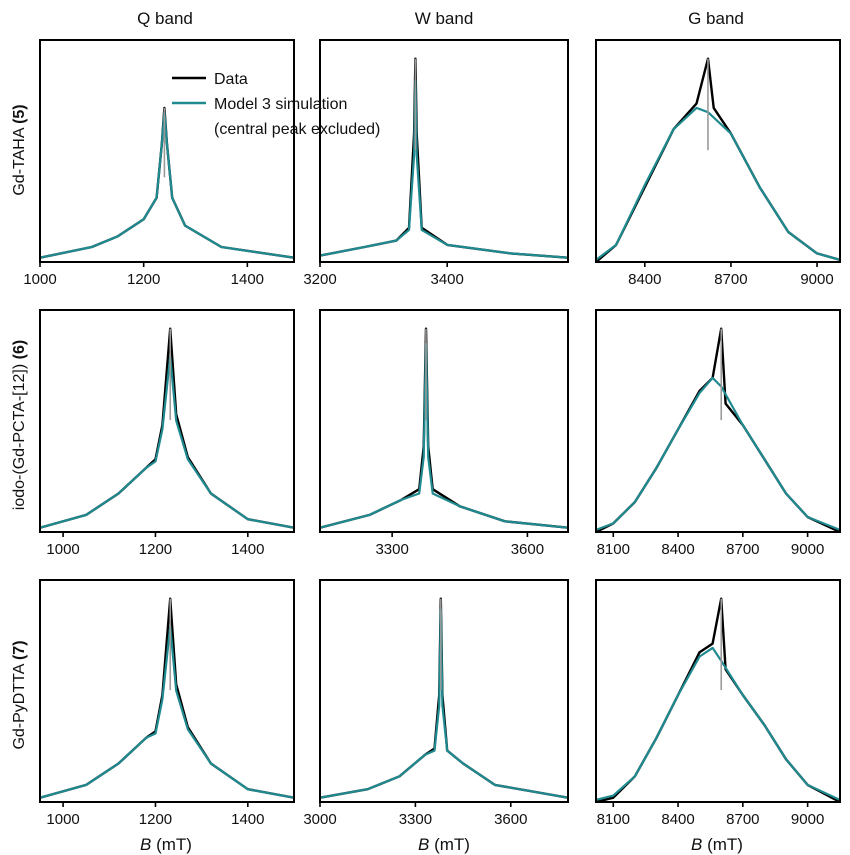  Describe the element at coordinates (677, 819) in the screenshot. I see `panel-9-tick-label-2: 8400` at that location.